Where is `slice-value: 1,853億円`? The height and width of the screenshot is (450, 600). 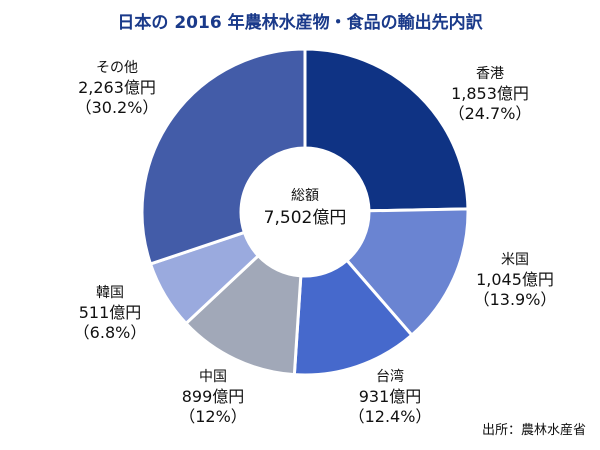 slice-value: 1,853億円 is located at coordinates (490, 93).